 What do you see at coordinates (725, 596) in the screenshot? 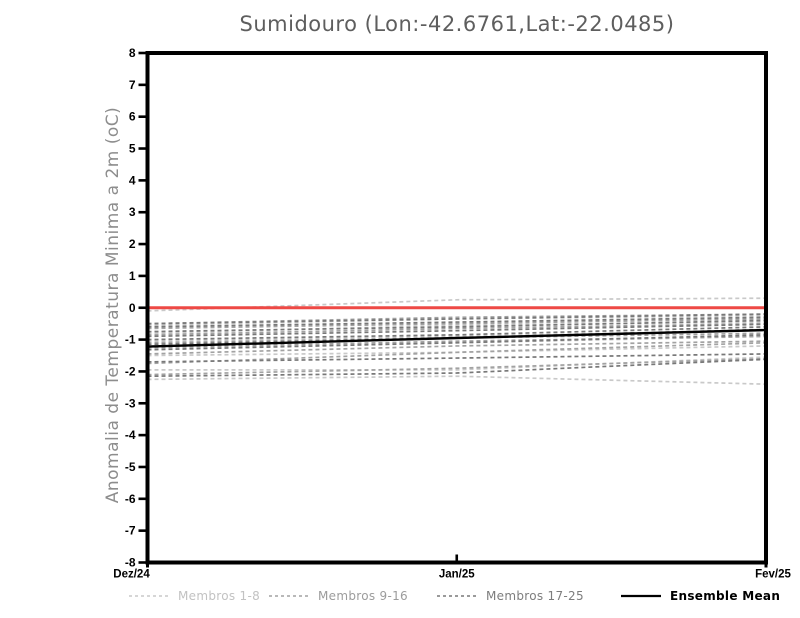
I see `legend-label: Ensemble Mean` at bounding box center [725, 596].